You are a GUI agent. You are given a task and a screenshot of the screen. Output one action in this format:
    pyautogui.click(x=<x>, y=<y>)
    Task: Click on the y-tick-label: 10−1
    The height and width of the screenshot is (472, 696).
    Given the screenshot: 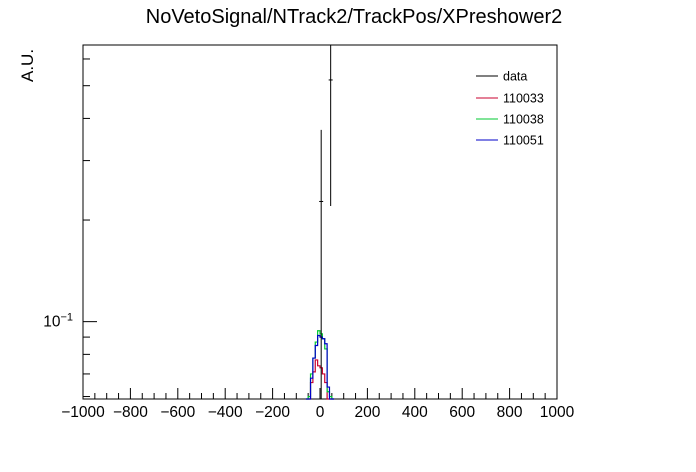 What is the action you would take?
    pyautogui.click(x=58, y=321)
    